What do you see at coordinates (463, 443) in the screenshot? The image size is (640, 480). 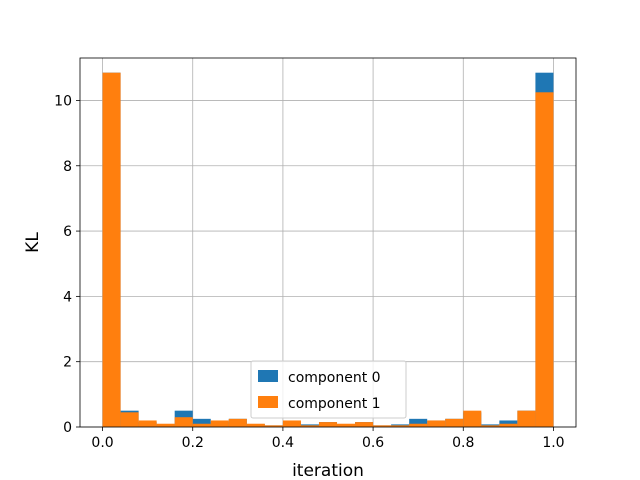 I see `x-tick-label: 0.8` at bounding box center [463, 443].